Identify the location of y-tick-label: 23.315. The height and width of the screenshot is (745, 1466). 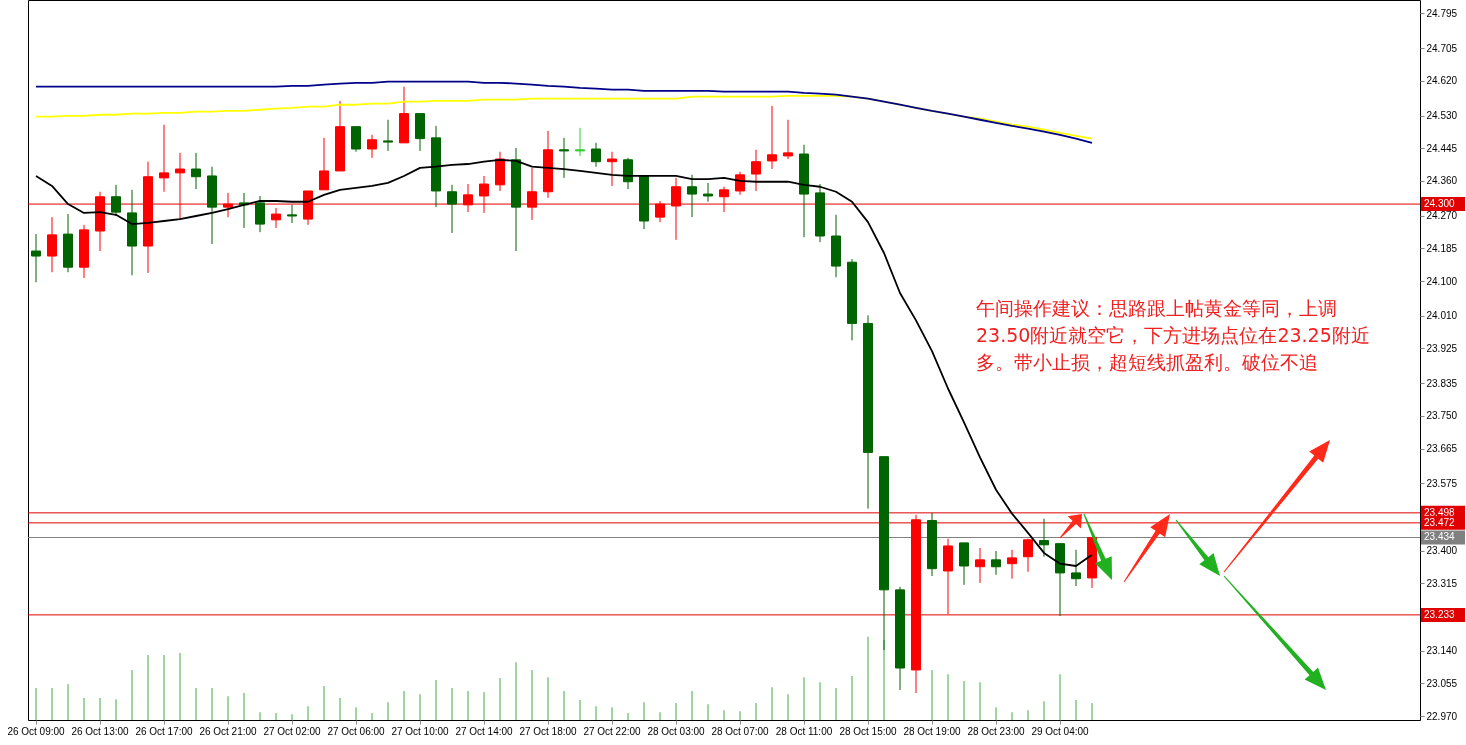
(1442, 583).